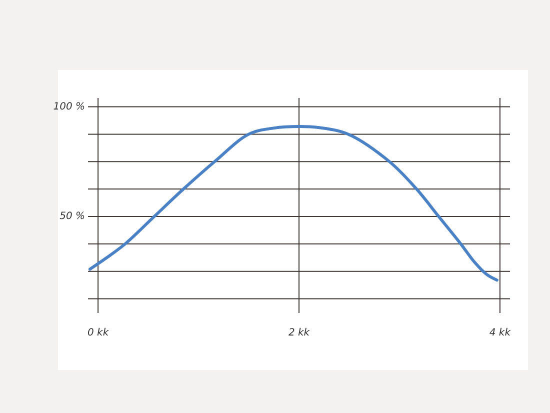  I want to click on x-tick-label: 4 kk, so click(500, 333).